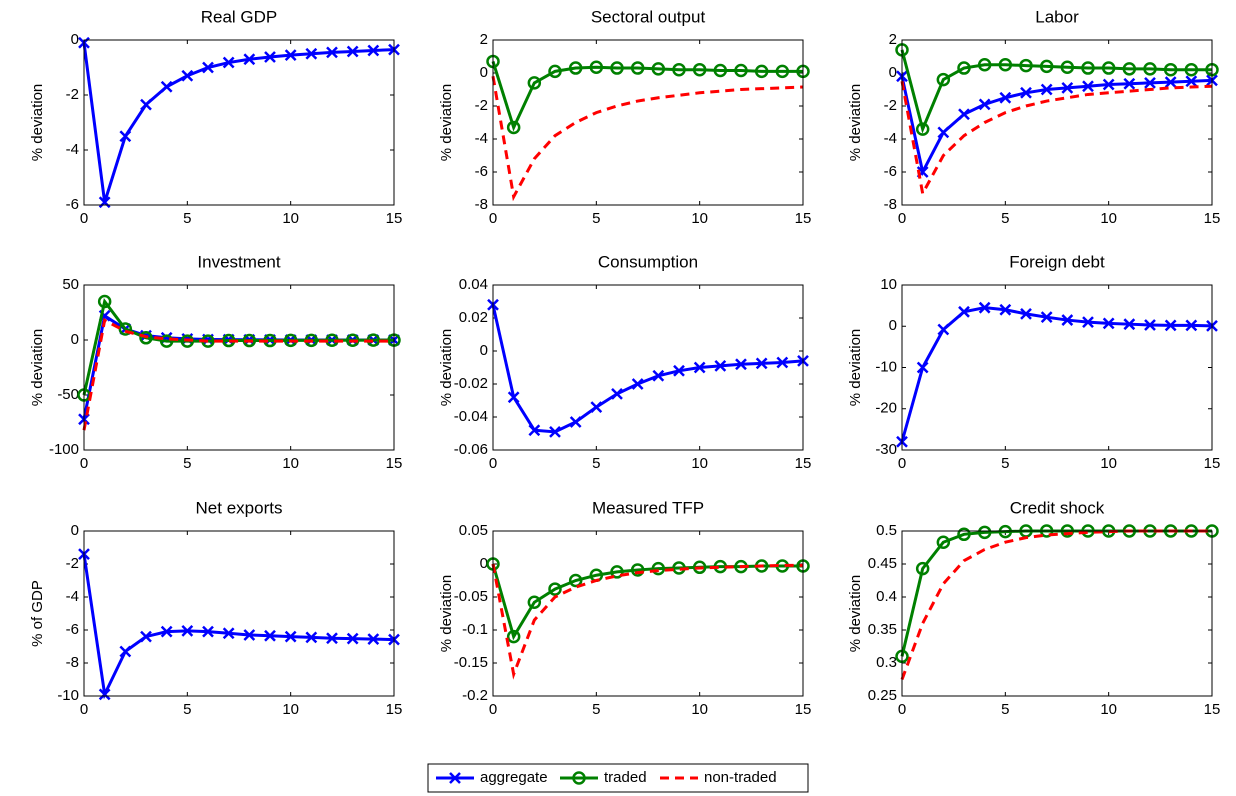 The image size is (1236, 796). What do you see at coordinates (64, 449) in the screenshot?
I see `y-tick-label: -100` at bounding box center [64, 449].